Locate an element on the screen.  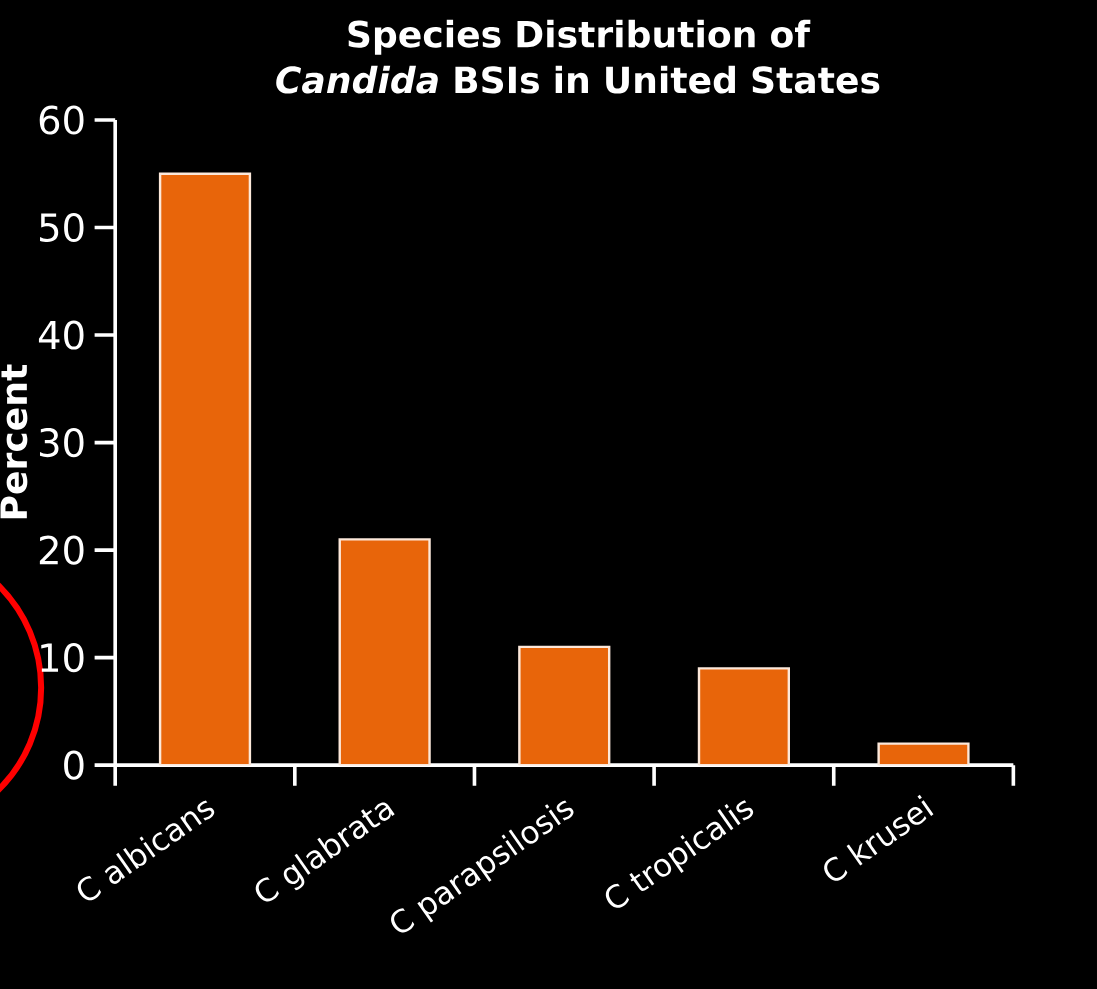
y-tick-label: 0 is located at coordinates (74, 765).